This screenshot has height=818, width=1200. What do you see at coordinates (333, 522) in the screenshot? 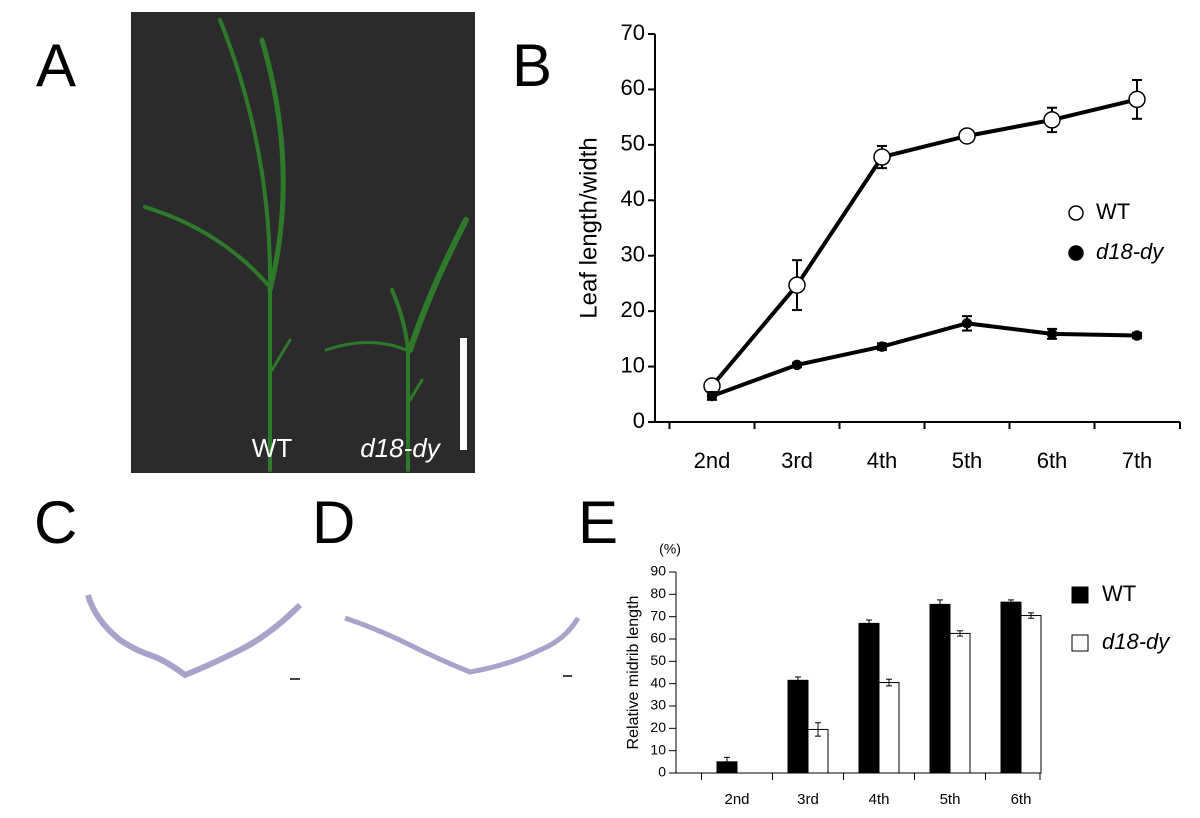
I see `panel-label: D` at bounding box center [333, 522].